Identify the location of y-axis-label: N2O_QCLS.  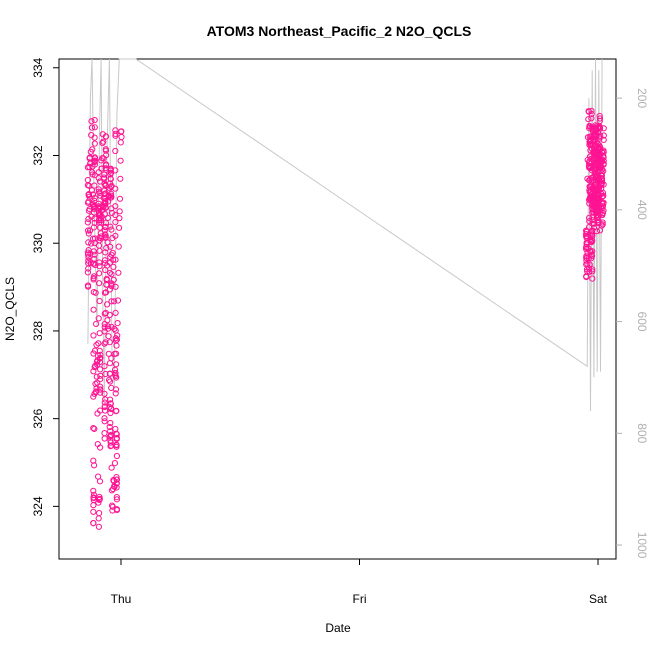
(10, 309).